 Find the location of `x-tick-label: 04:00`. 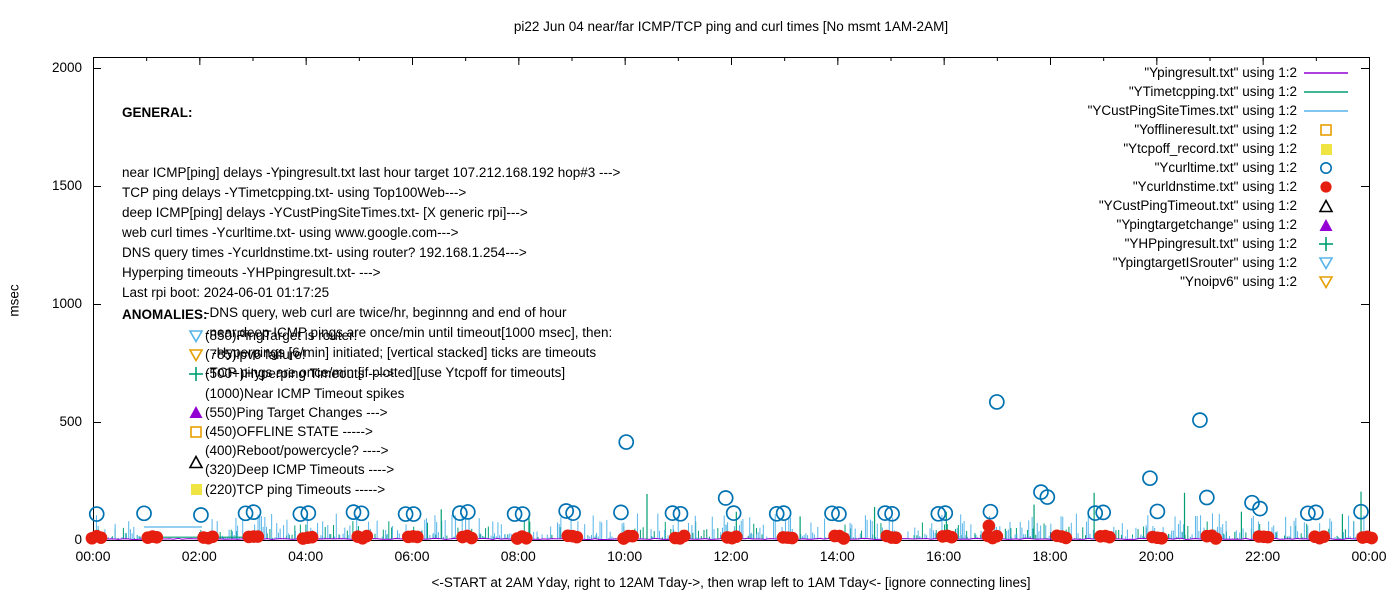

x-tick-label: 04:00 is located at coordinates (306, 556).